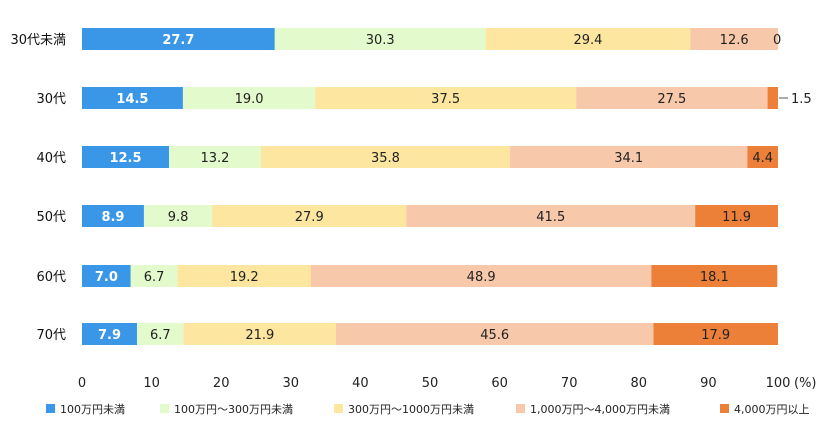  What do you see at coordinates (51, 217) in the screenshot?
I see `category-label: 50代` at bounding box center [51, 217].